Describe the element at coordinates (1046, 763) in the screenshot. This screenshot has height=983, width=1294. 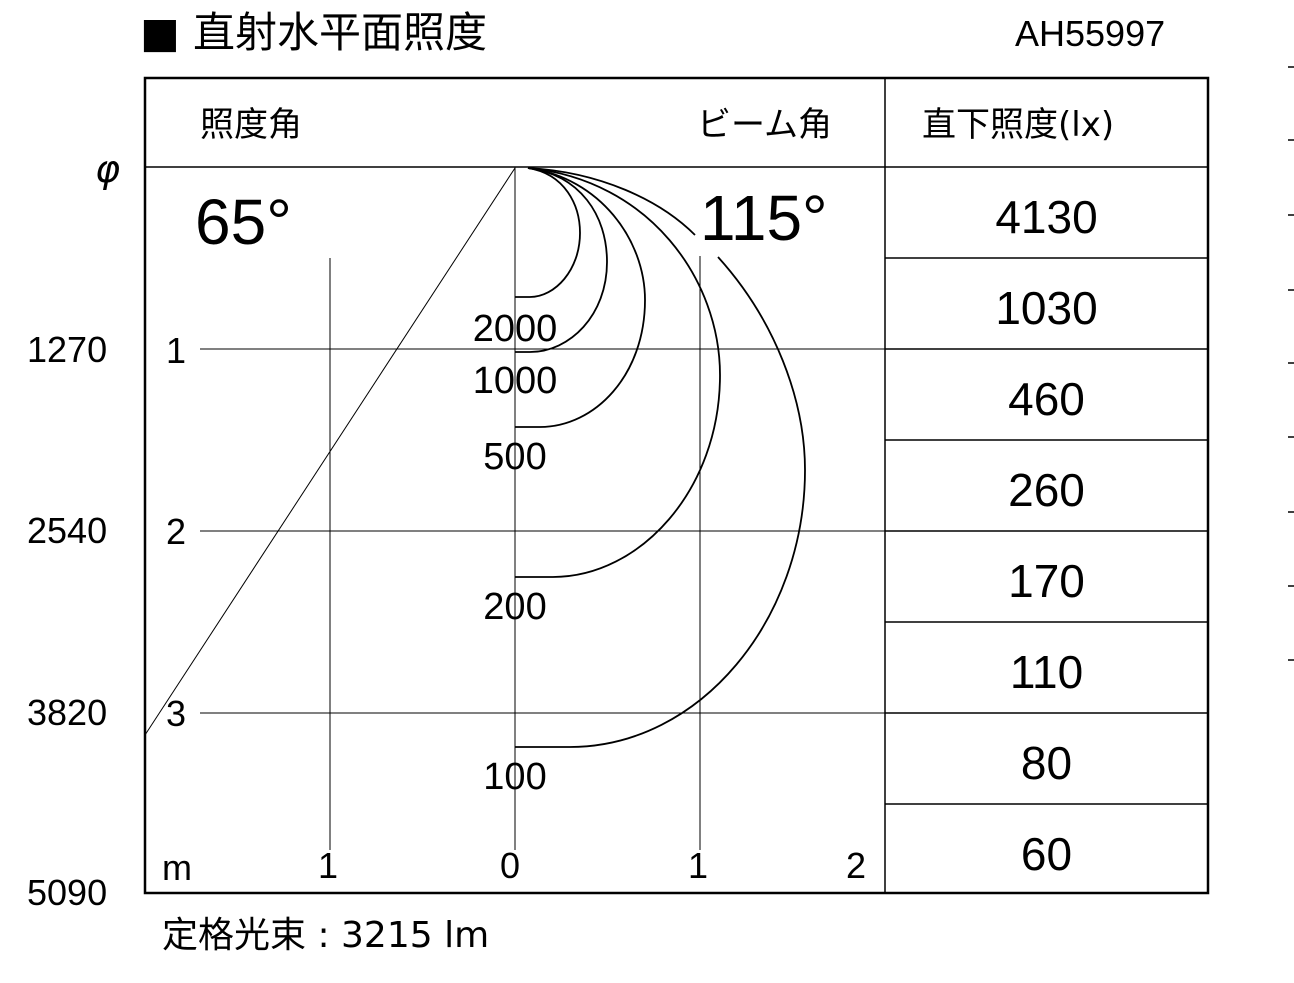
I see `direct-illuminance-cell: 80` at that location.